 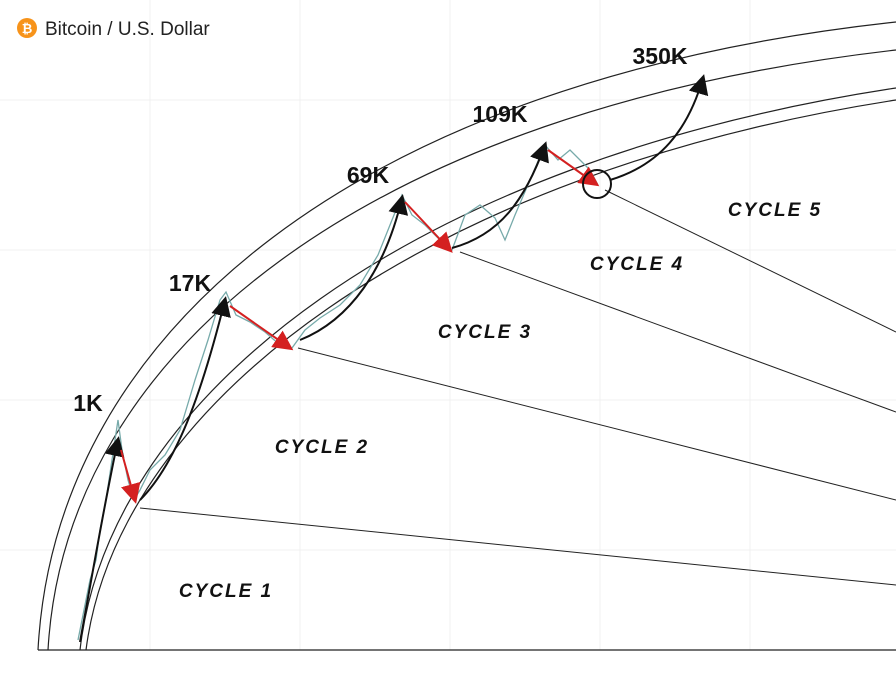 I want to click on bitcoin-icon, so click(x=27, y=28).